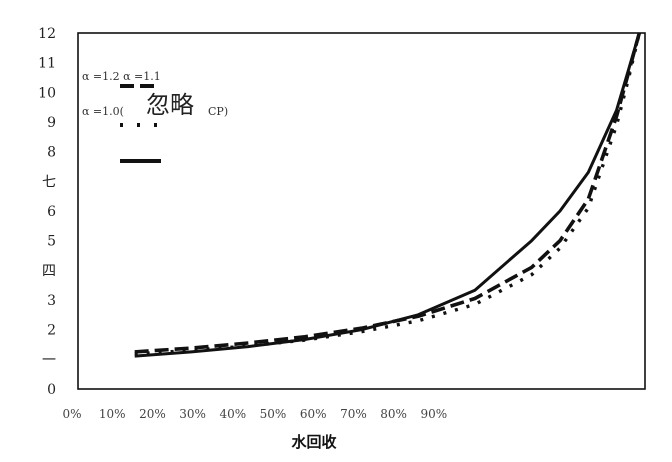 This screenshot has height=462, width=672. I want to click on y-tick-label: 12, so click(47, 34).